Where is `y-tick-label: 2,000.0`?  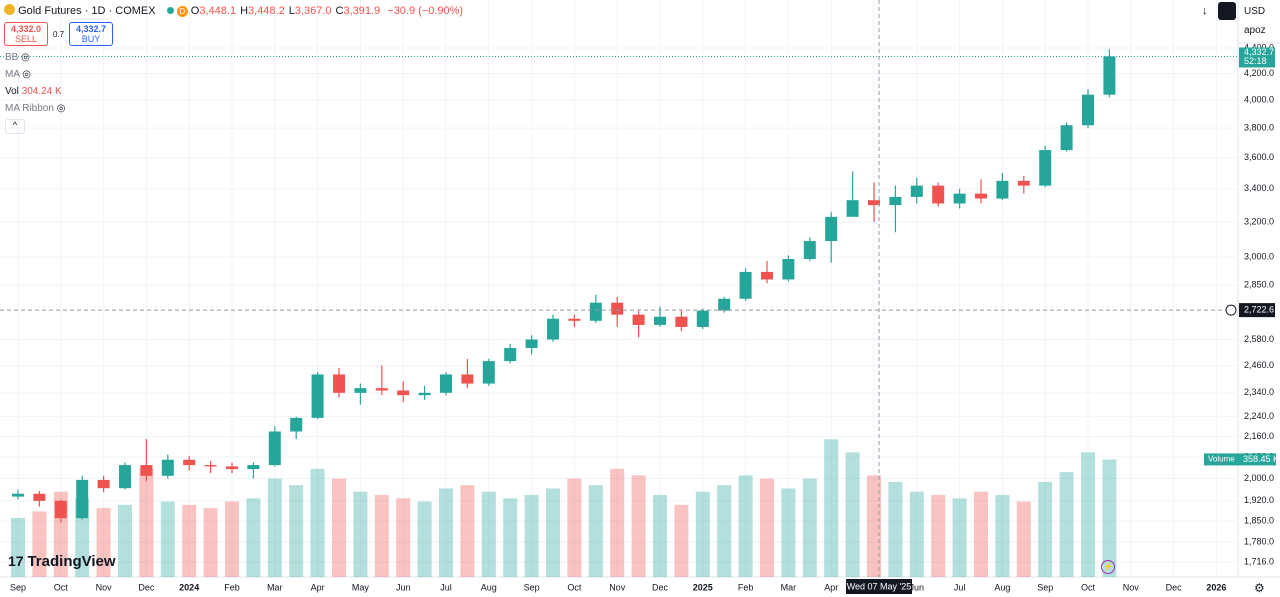 y-tick-label: 2,000.0 is located at coordinates (1259, 478).